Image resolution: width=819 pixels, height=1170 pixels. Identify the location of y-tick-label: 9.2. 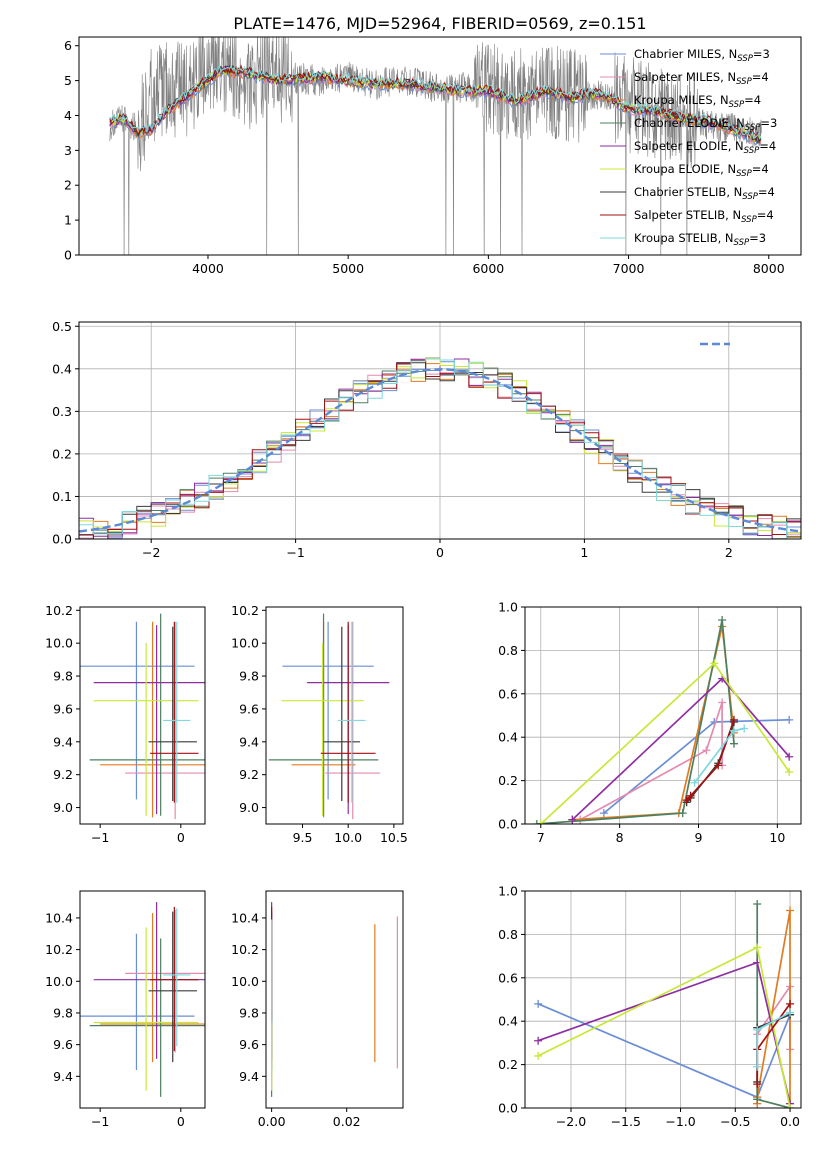
(63, 774).